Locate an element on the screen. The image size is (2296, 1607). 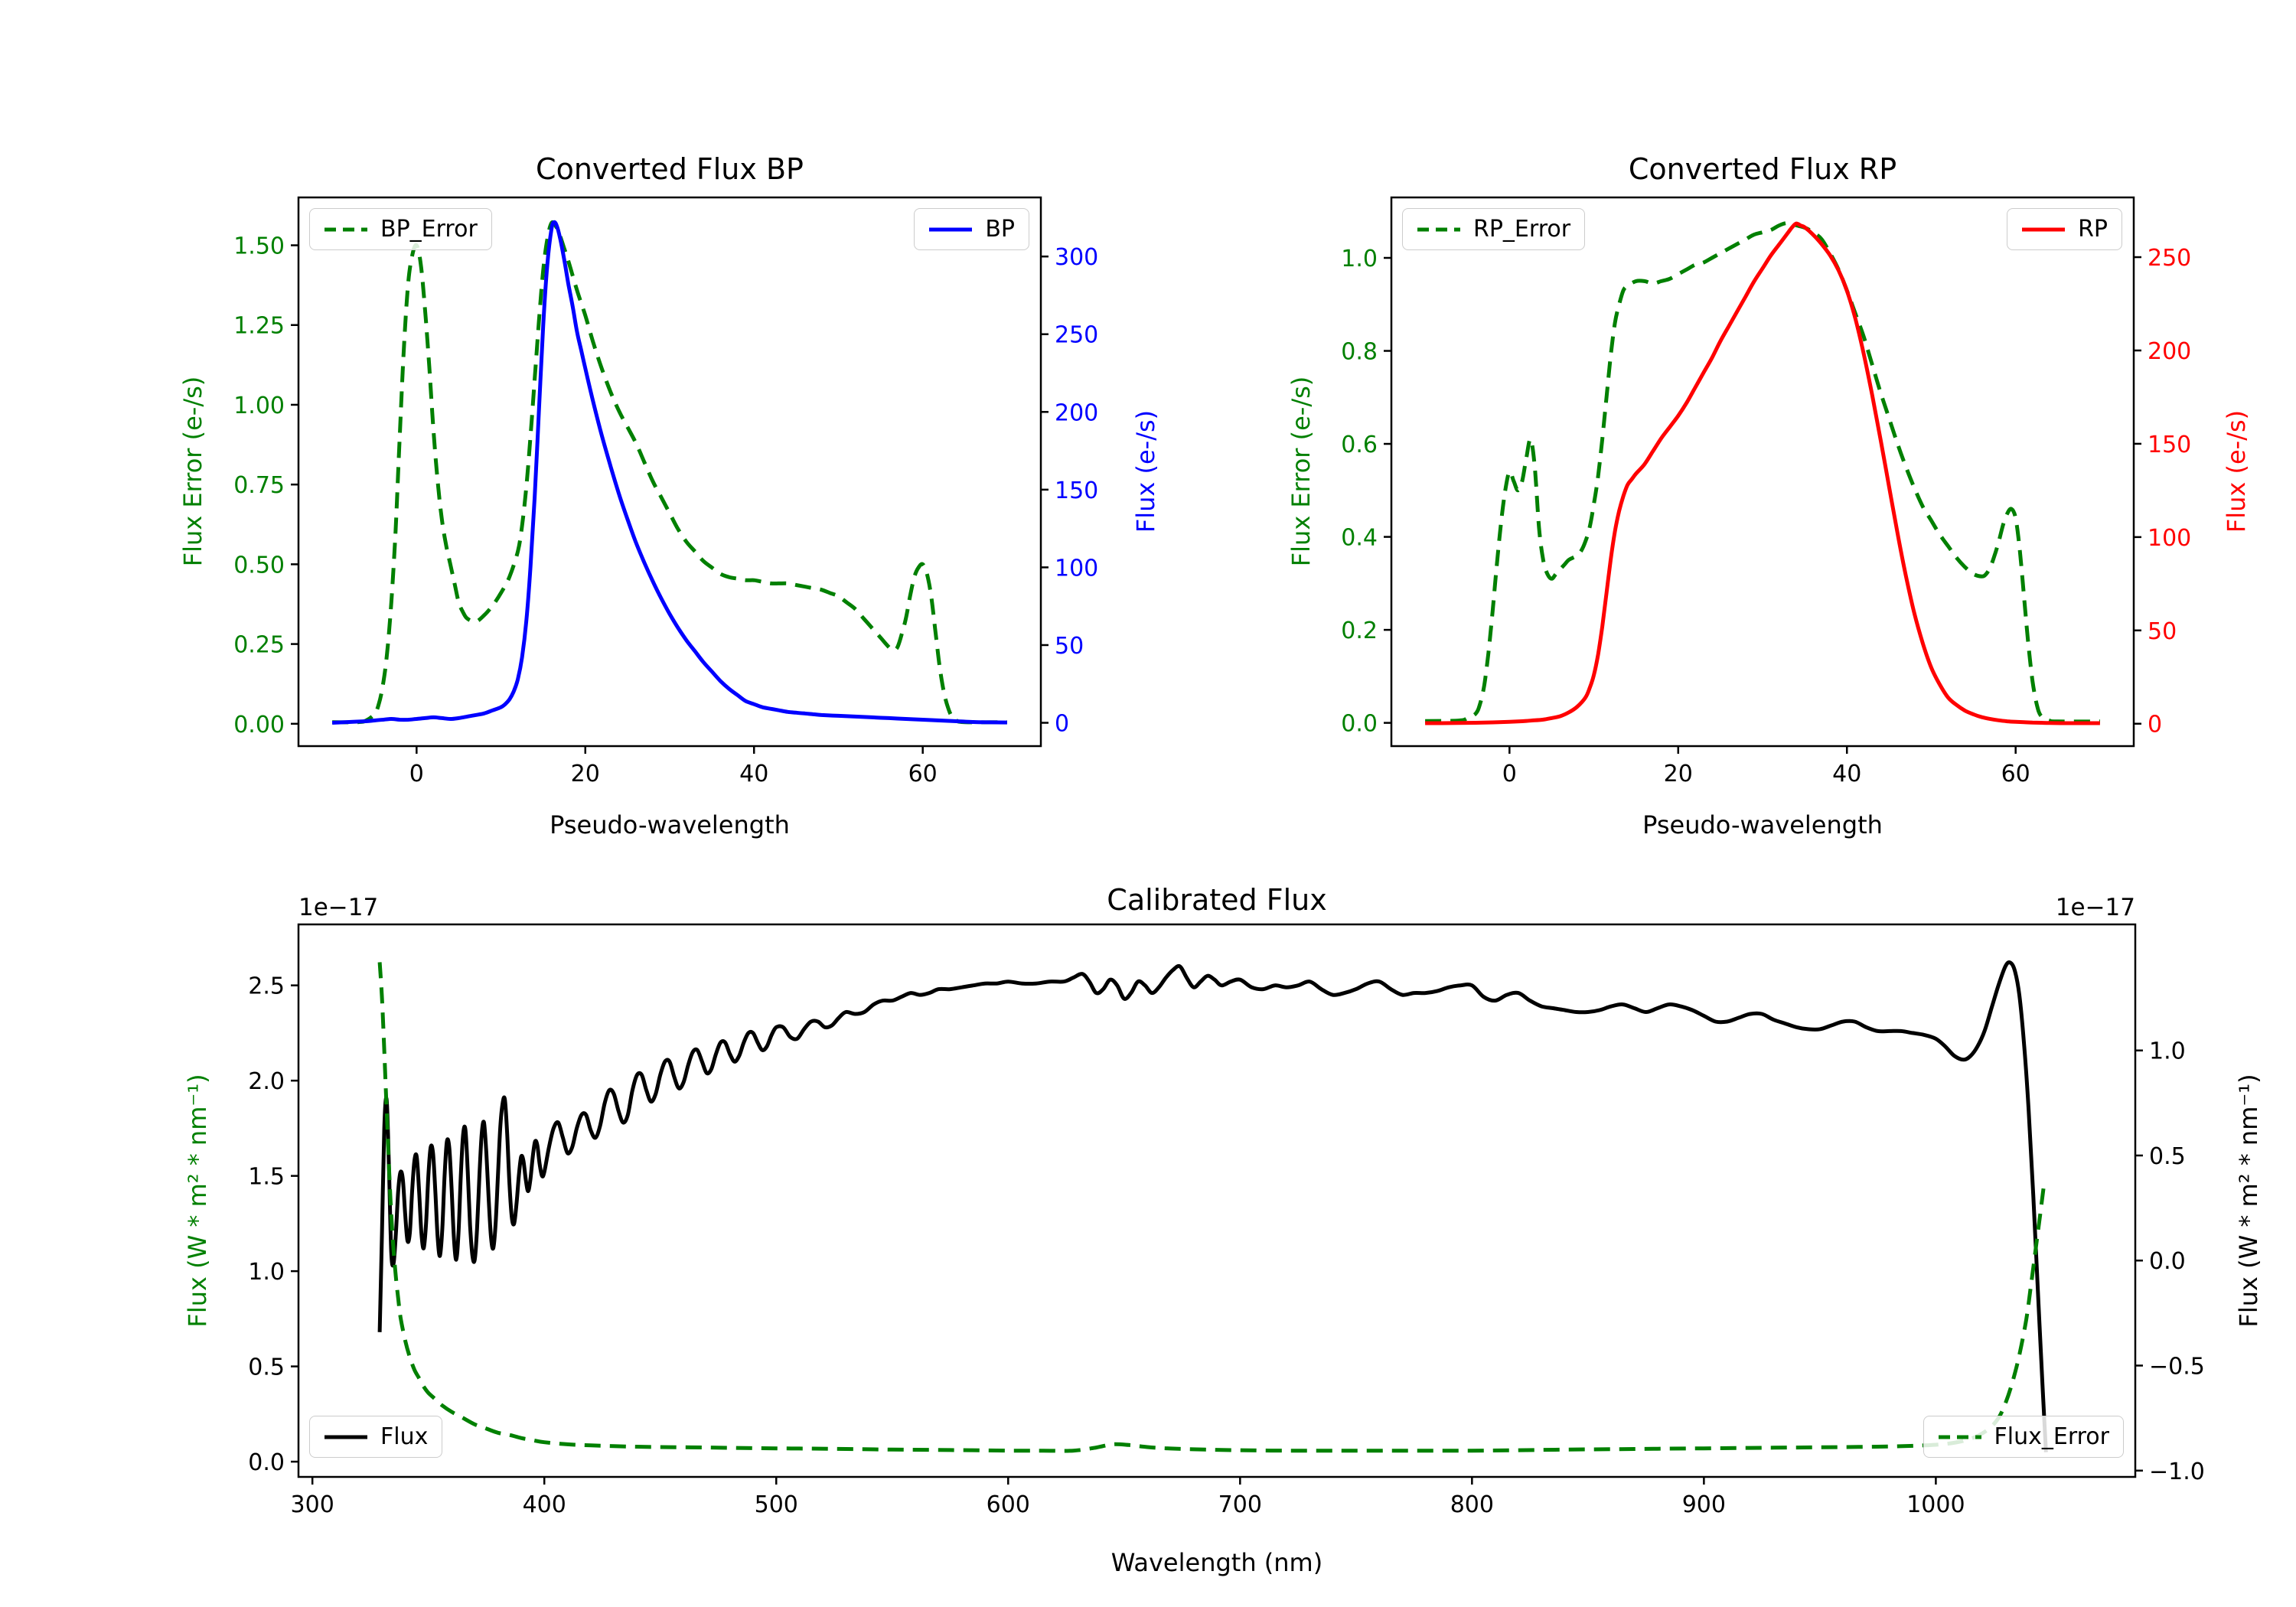
legend-bp-error: BP_Error is located at coordinates (400, 229).